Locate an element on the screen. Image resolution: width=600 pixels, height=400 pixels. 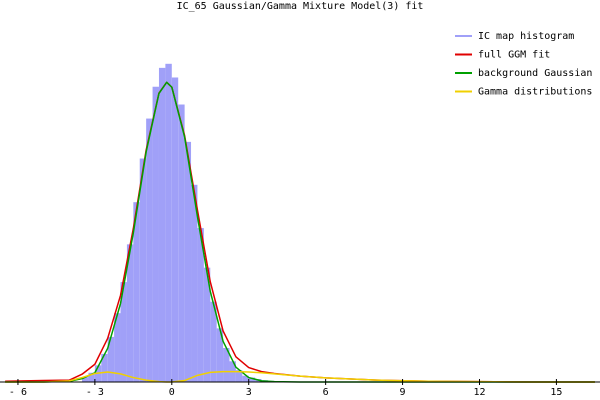
legend-label: full GGM fit is located at coordinates (514, 55).